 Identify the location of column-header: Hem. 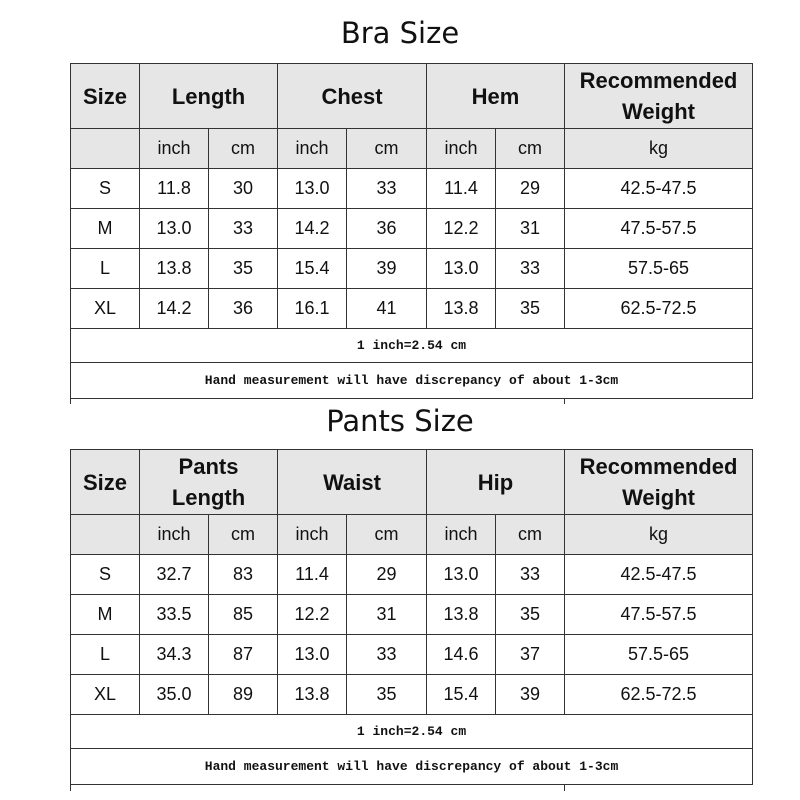
(496, 96).